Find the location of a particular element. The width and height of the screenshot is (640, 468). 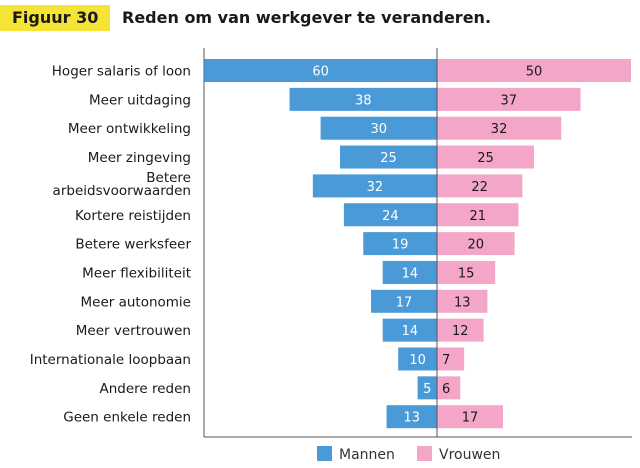

category-label-hoger-salaris-of-loon: Hoger salaris of loon is located at coordinates (121, 72).